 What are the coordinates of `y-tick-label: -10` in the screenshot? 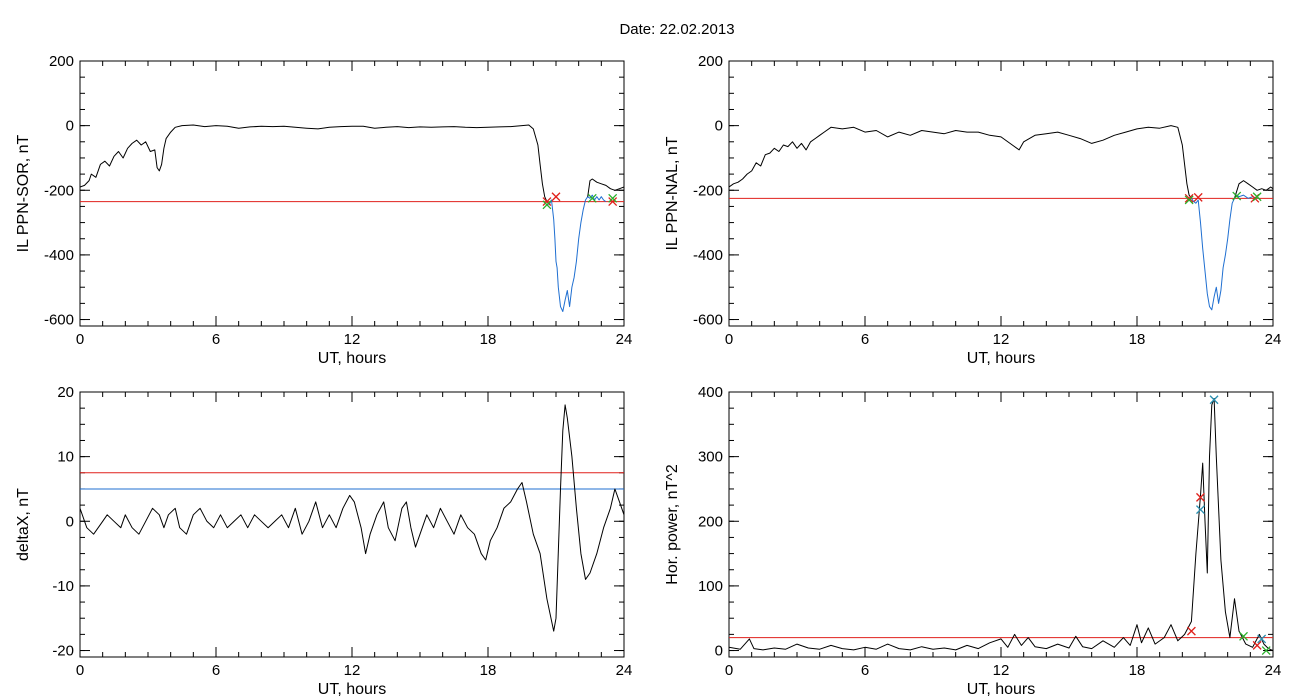 It's located at (63, 586).